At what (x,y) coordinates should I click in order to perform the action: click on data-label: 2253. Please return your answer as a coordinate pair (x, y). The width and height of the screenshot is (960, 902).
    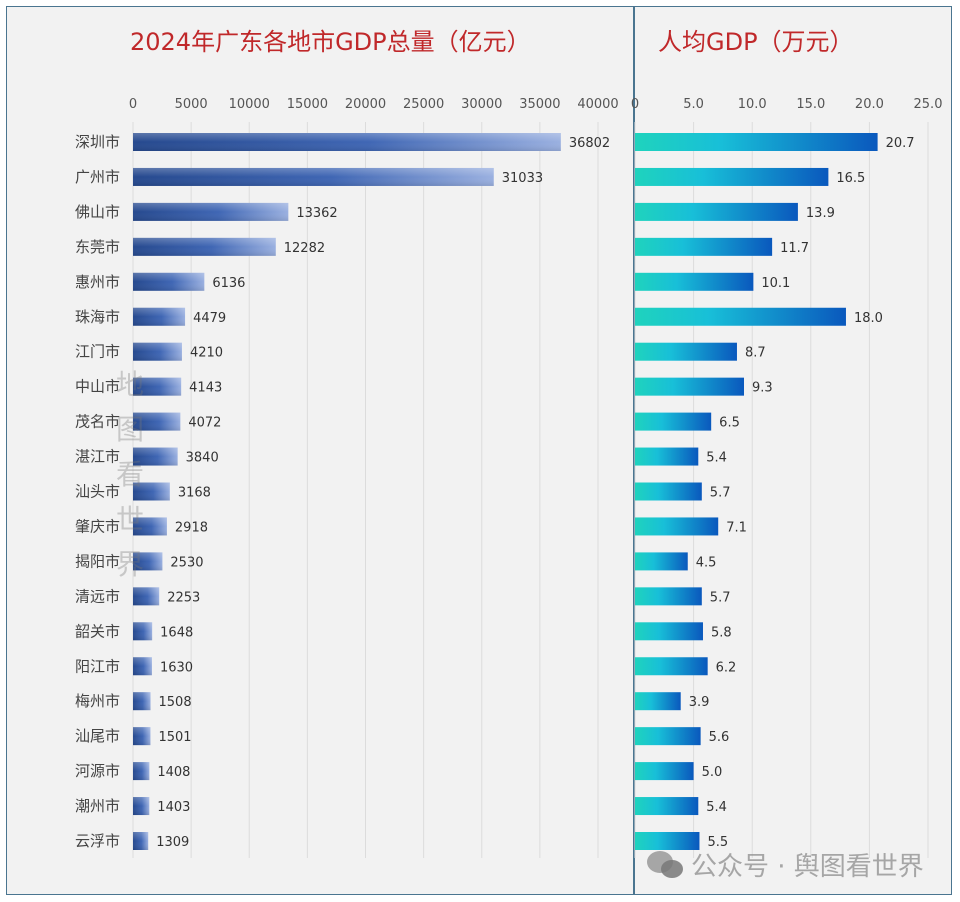
    Looking at the image, I should click on (183, 597).